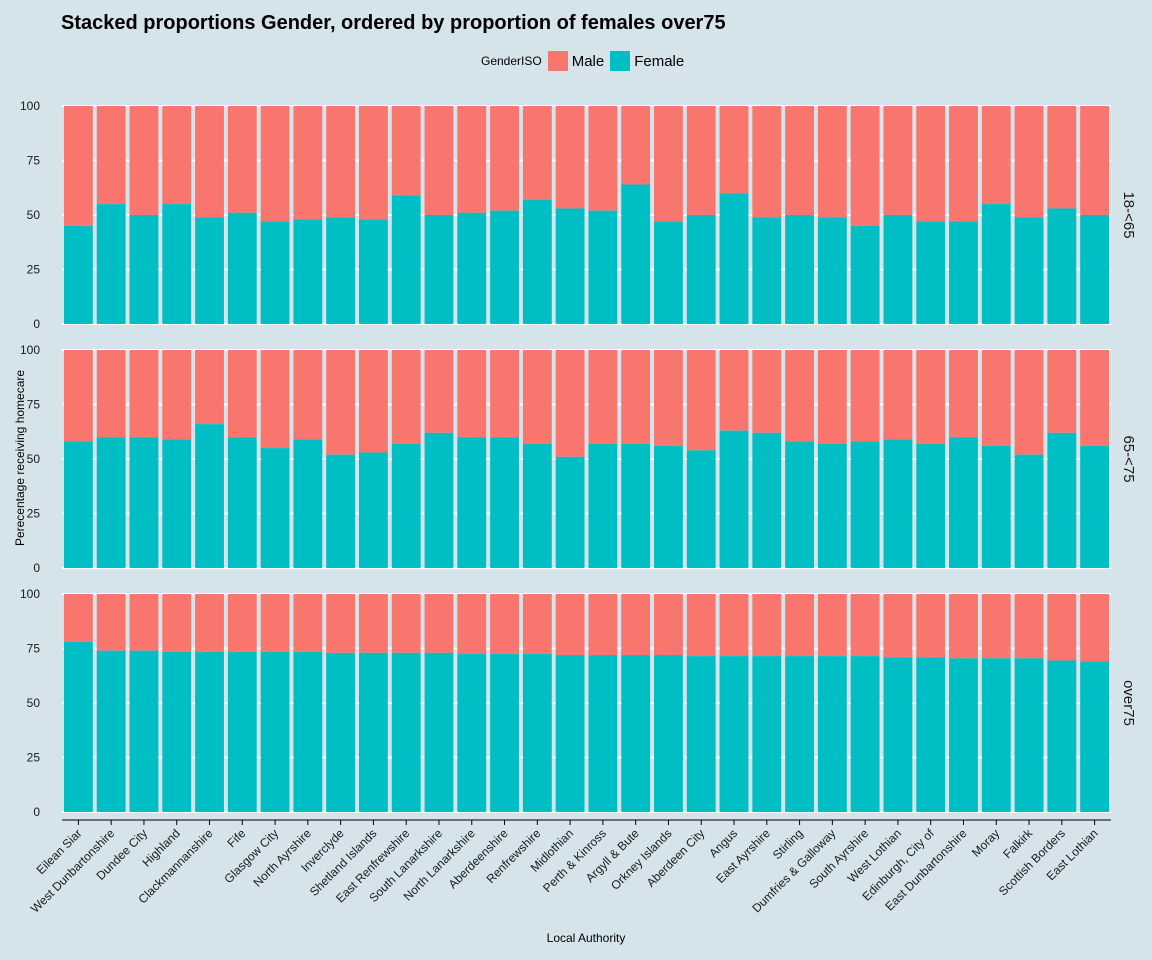 This screenshot has height=960, width=1152. Describe the element at coordinates (985, 842) in the screenshot. I see `x-tick-label-29: Moray` at that location.